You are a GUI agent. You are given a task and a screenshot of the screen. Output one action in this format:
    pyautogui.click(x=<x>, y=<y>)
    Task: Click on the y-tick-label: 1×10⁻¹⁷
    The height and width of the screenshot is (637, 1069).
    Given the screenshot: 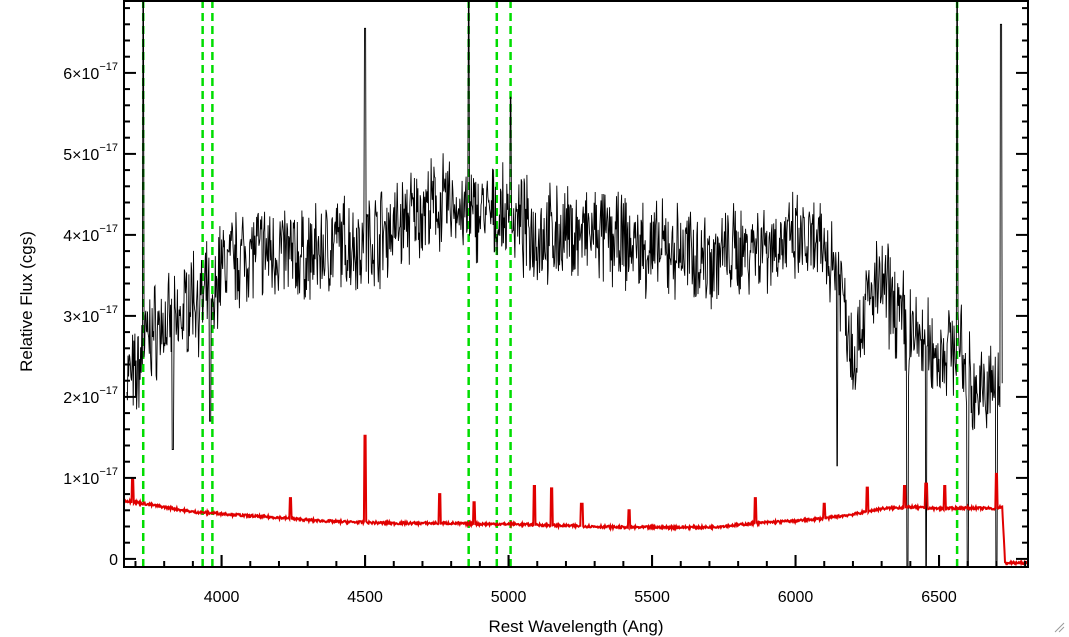 What is the action you would take?
    pyautogui.click(x=90, y=477)
    